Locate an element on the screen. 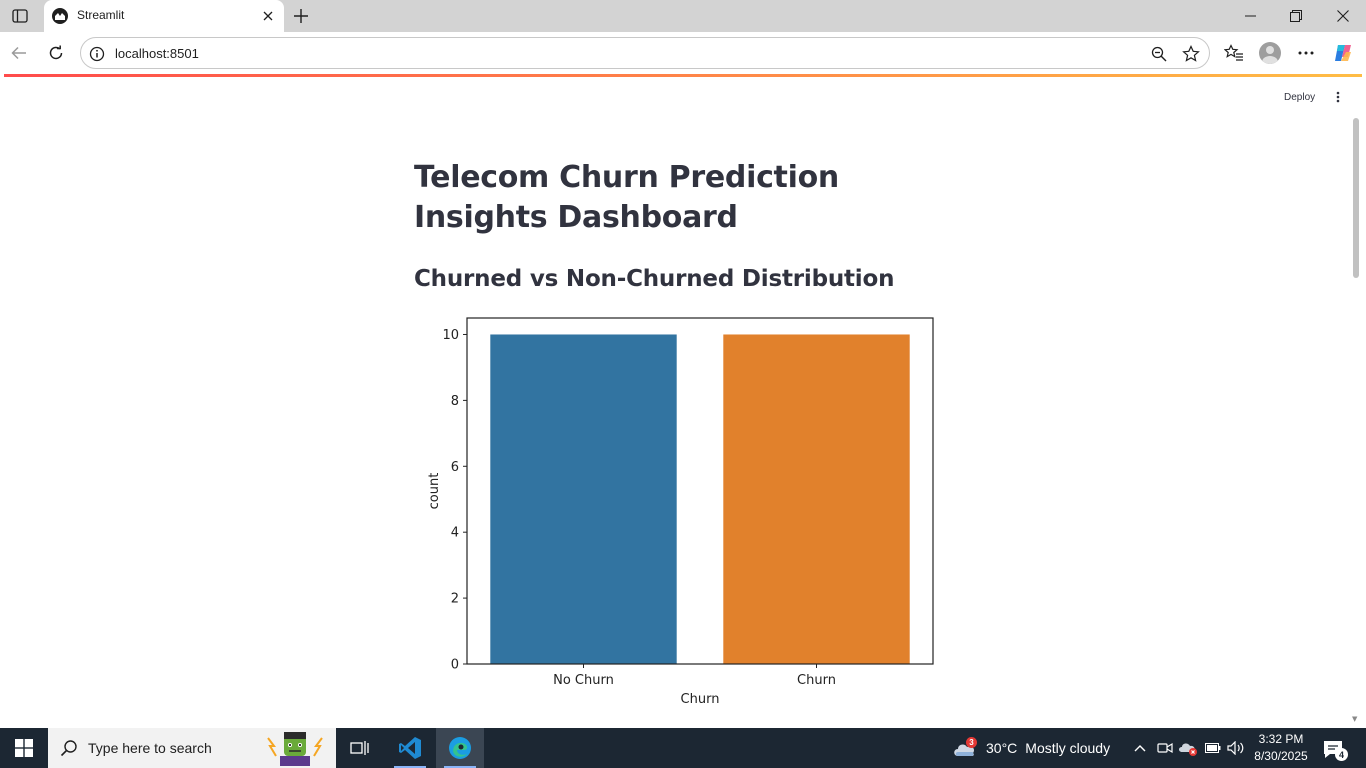 The height and width of the screenshot is (768, 1366). browser-toolbar: localhost:8501 is located at coordinates (683, 53).